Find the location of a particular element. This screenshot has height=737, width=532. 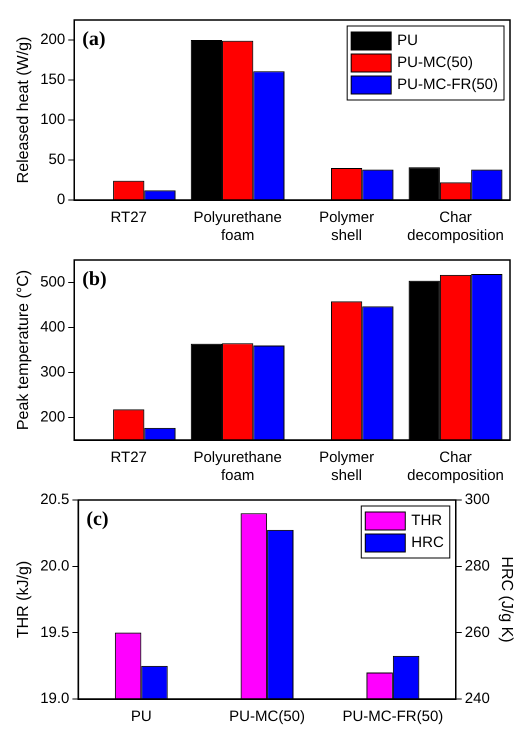

y-tick-label: 300 is located at coordinates (53, 372).